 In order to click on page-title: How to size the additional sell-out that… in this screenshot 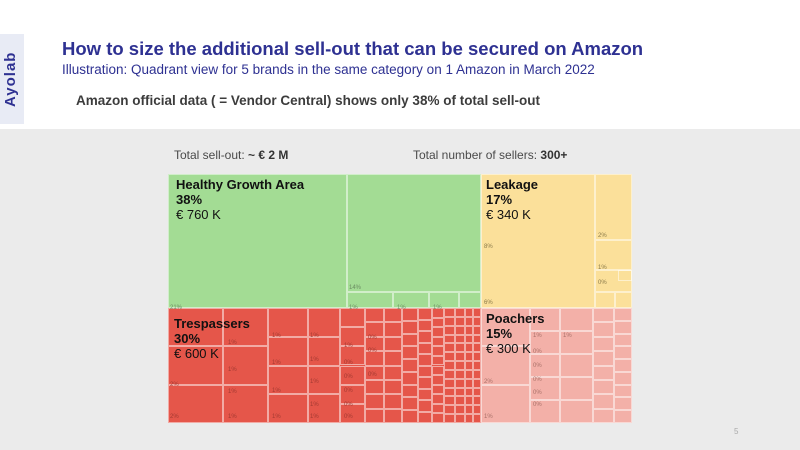, I will do `click(353, 48)`.